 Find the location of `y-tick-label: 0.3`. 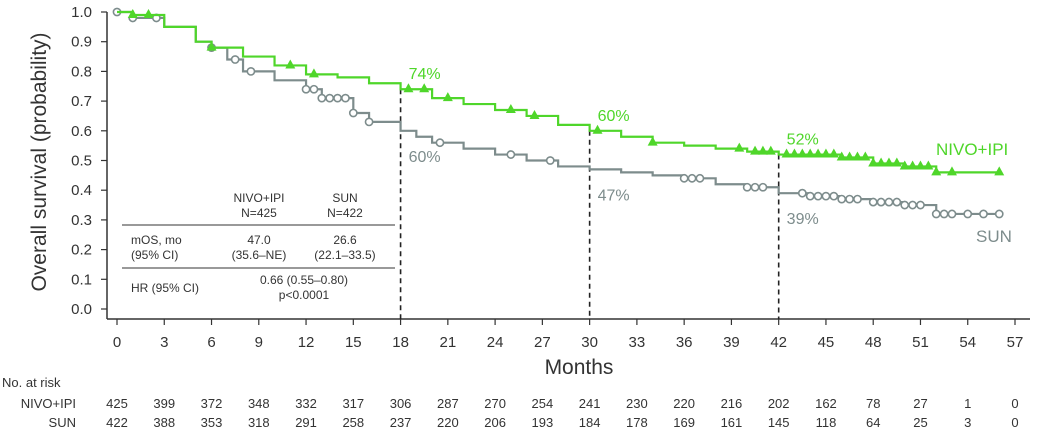

y-tick-label: 0.3 is located at coordinates (81, 220).